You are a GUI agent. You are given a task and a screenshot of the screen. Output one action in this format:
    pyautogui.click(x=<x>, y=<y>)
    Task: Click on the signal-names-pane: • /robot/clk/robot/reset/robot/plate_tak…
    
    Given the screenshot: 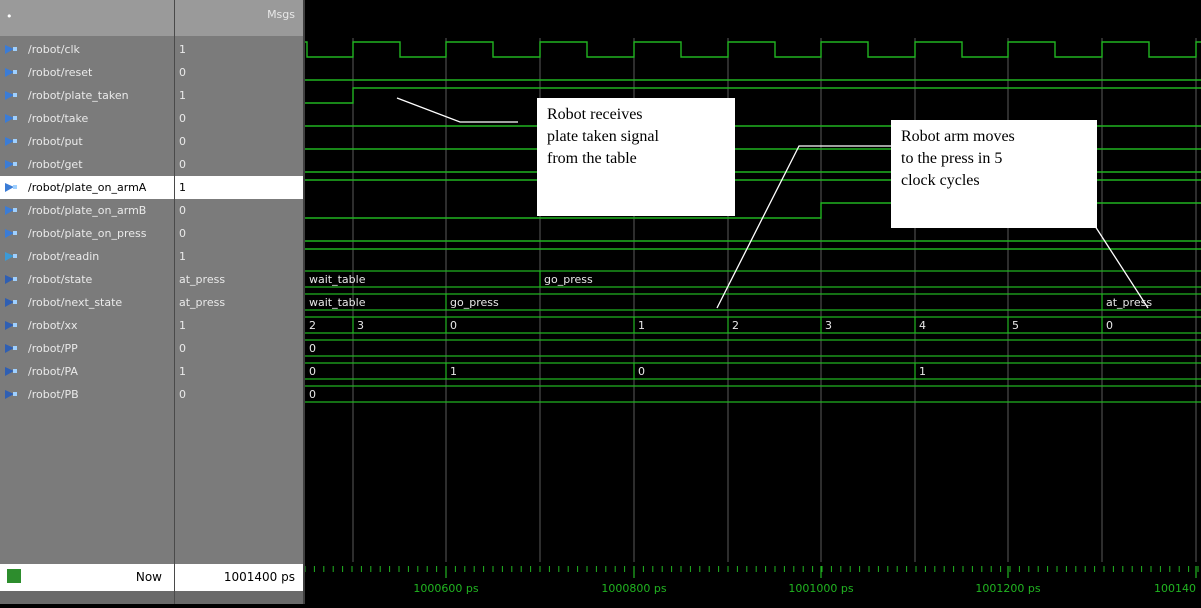 What is the action you would take?
    pyautogui.click(x=87, y=302)
    